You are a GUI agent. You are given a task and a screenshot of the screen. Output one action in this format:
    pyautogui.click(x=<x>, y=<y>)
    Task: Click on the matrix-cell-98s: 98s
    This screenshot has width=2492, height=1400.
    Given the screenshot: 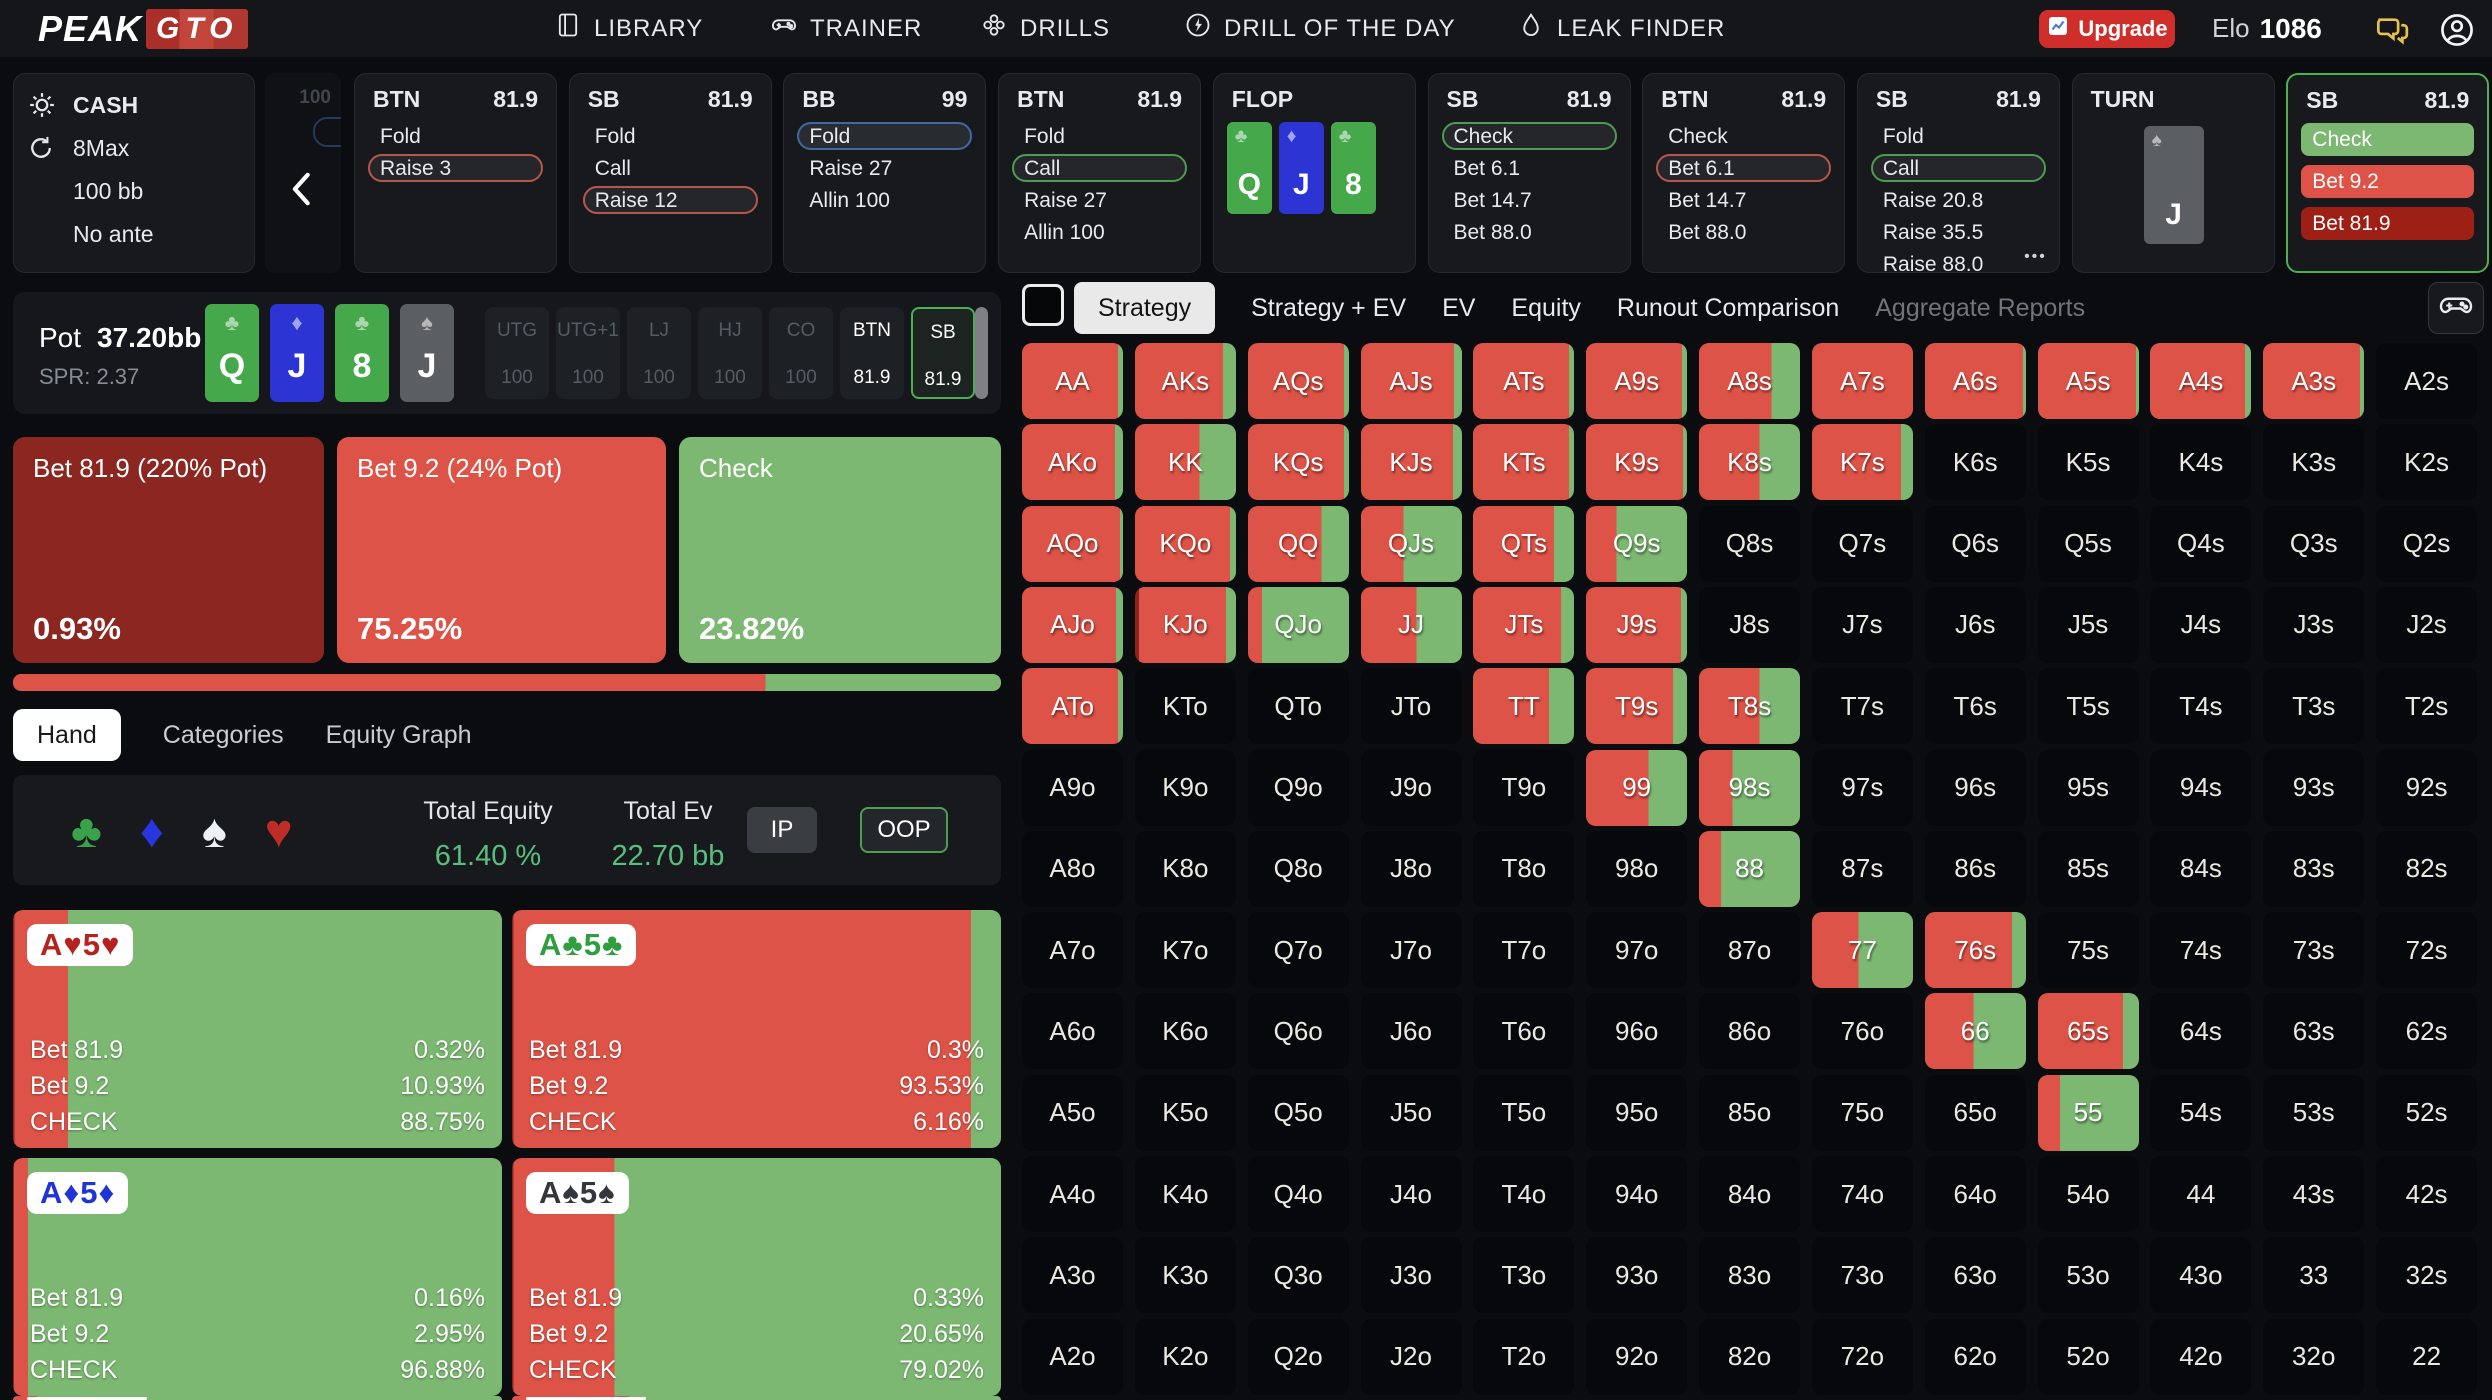 What is the action you would take?
    pyautogui.click(x=1750, y=787)
    